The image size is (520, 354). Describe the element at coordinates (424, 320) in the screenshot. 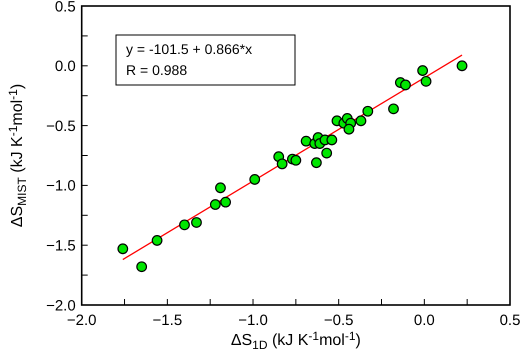

I see `x-tick-label: 0.0` at that location.